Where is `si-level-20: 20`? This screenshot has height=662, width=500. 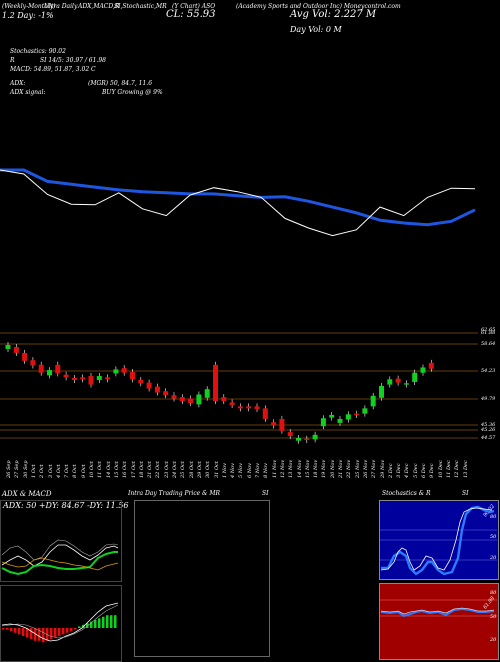 si-level-20: 20 is located at coordinates (493, 640).